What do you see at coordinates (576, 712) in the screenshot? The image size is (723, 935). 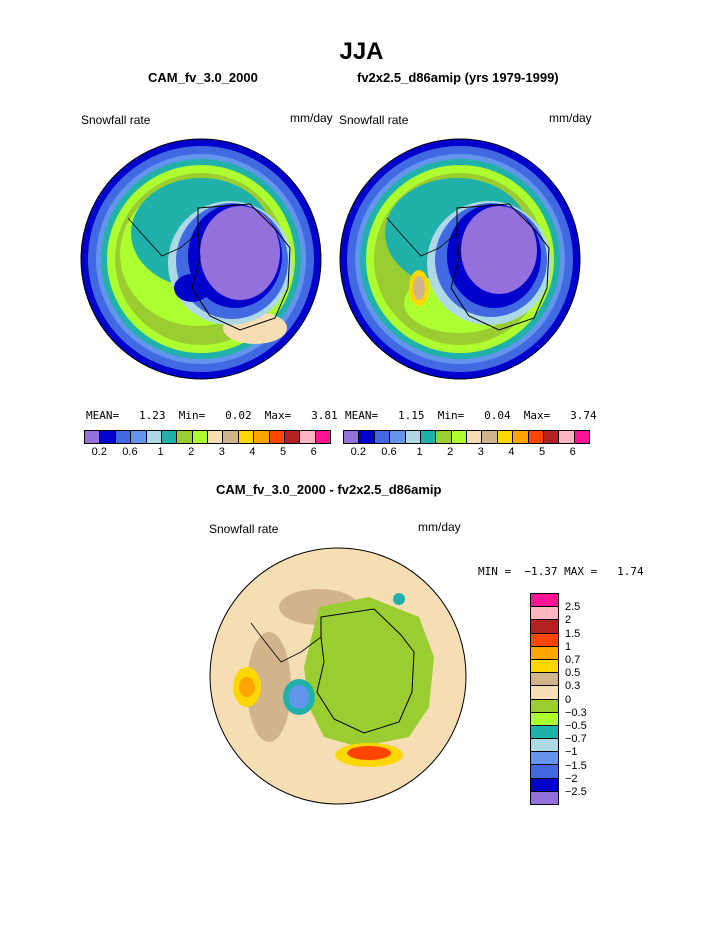 I see `colorbar-tick-label: −0.3` at bounding box center [576, 712].